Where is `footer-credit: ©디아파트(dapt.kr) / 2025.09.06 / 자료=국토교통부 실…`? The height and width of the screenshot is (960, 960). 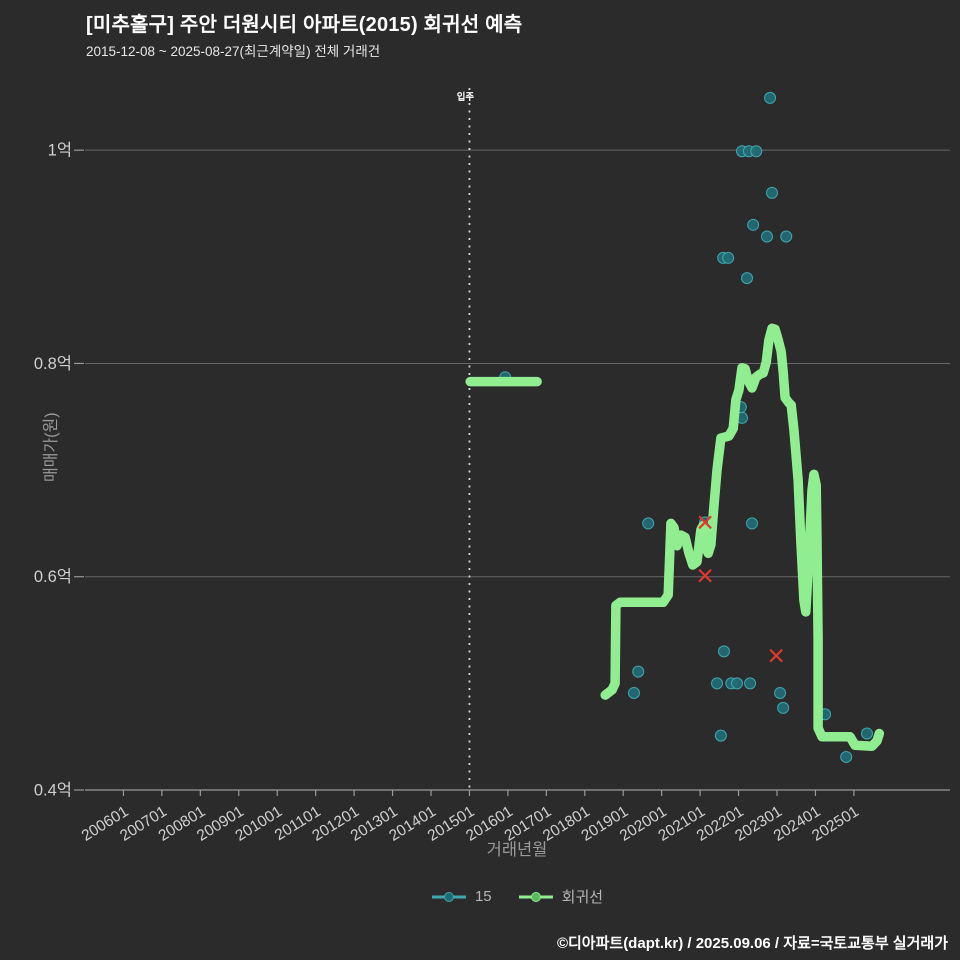
footer-credit: ©디아파트(dapt.kr) / 2025.09.06 / 자료=국토교통부 실… is located at coordinates (752, 943).